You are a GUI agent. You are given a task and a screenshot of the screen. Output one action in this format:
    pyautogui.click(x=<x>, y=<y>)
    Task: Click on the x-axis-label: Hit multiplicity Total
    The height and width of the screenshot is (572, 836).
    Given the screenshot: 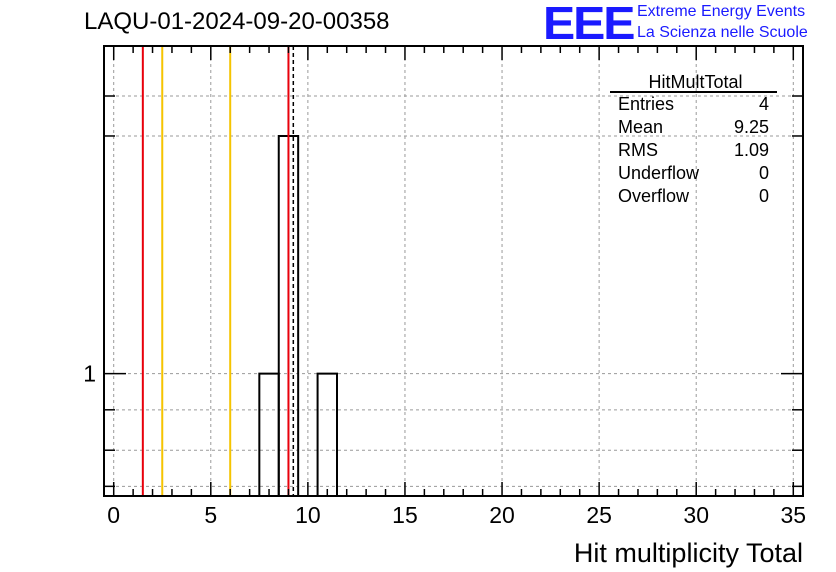 What is the action you would take?
    pyautogui.click(x=688, y=553)
    